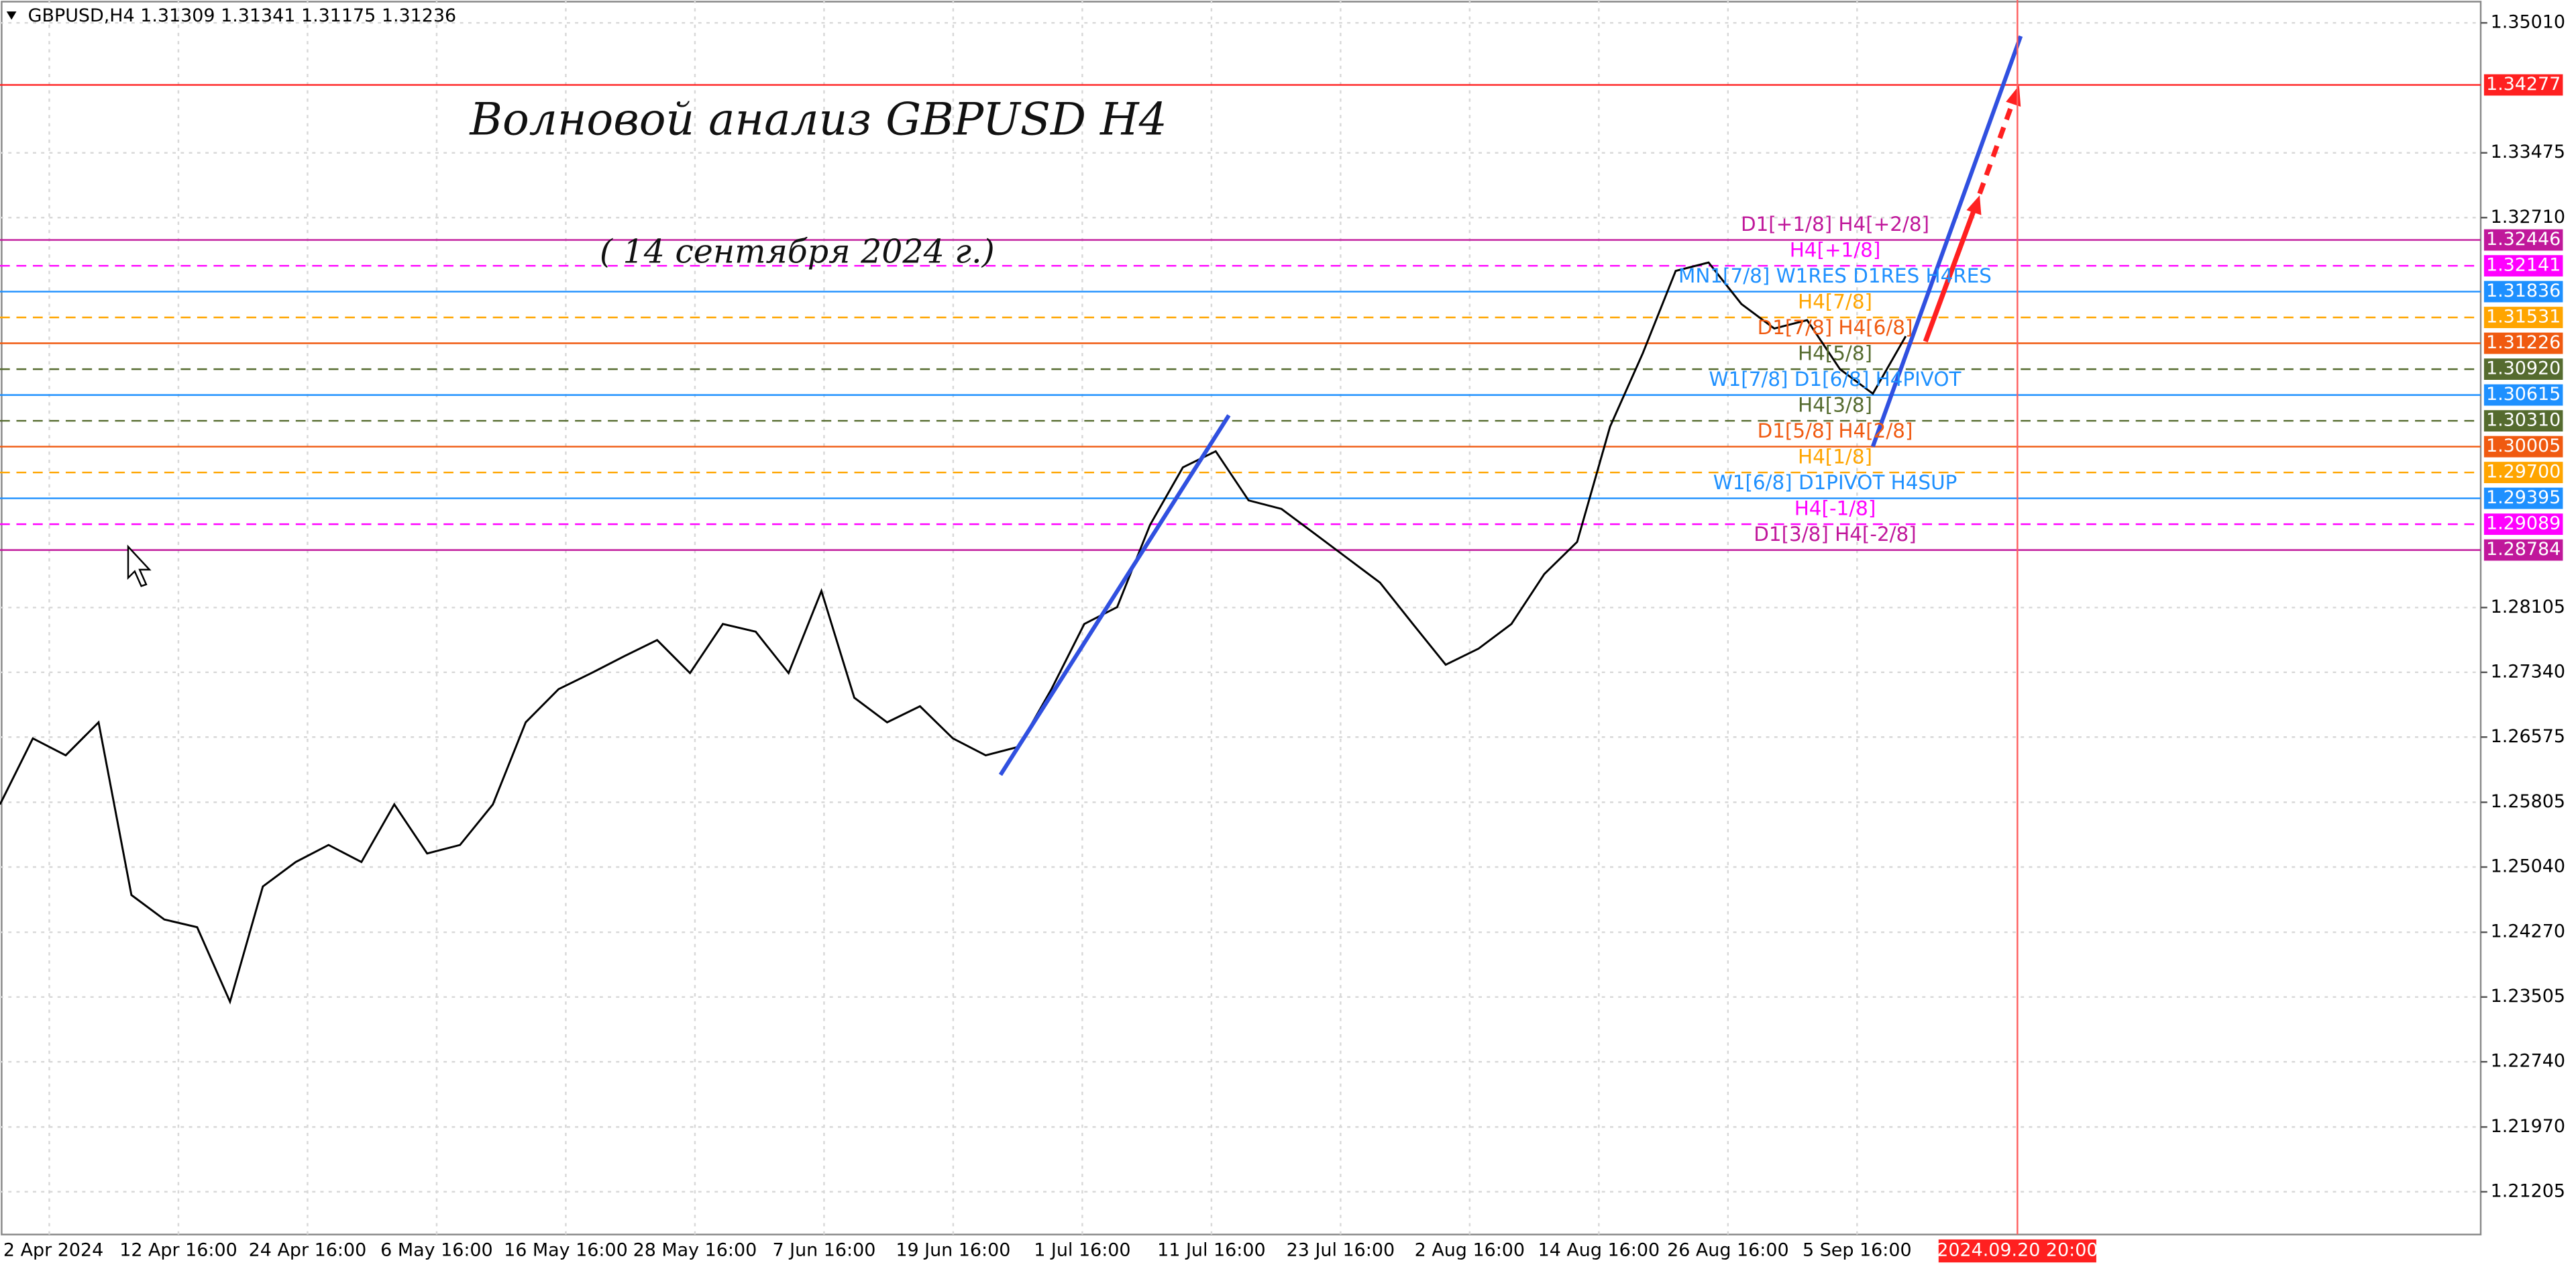 Image resolution: width=2576 pixels, height=1269 pixels. I want to click on x-tick-label: 6 May 16:00, so click(436, 1250).